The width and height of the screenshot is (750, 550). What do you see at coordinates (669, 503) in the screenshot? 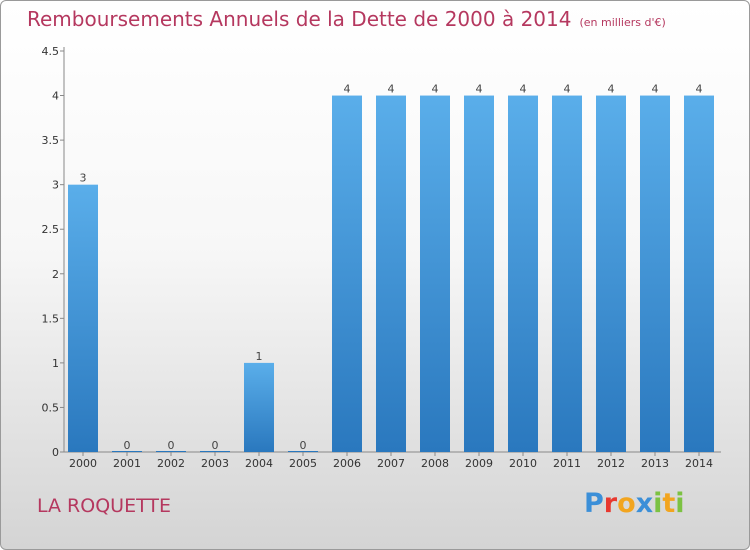
I see `logo-letter: t` at bounding box center [669, 503].